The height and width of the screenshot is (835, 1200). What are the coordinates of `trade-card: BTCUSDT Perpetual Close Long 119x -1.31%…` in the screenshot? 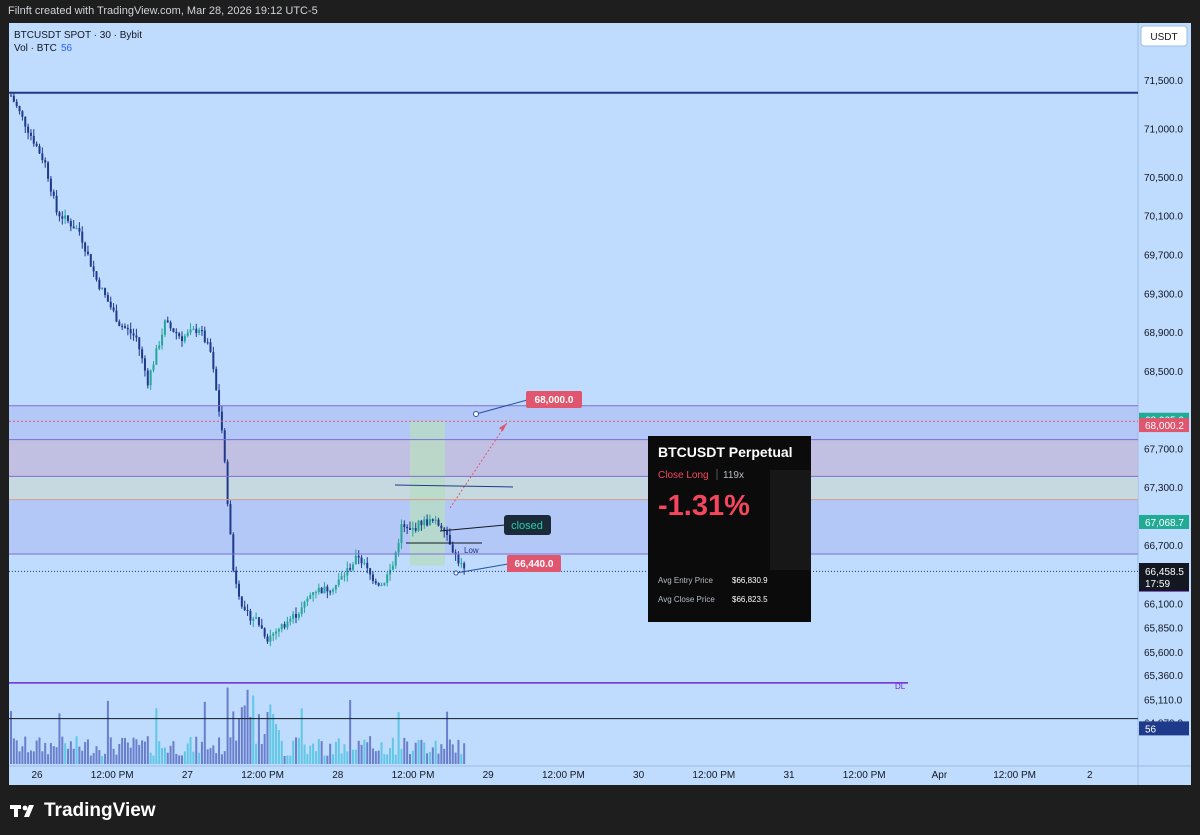 It's located at (729, 529).